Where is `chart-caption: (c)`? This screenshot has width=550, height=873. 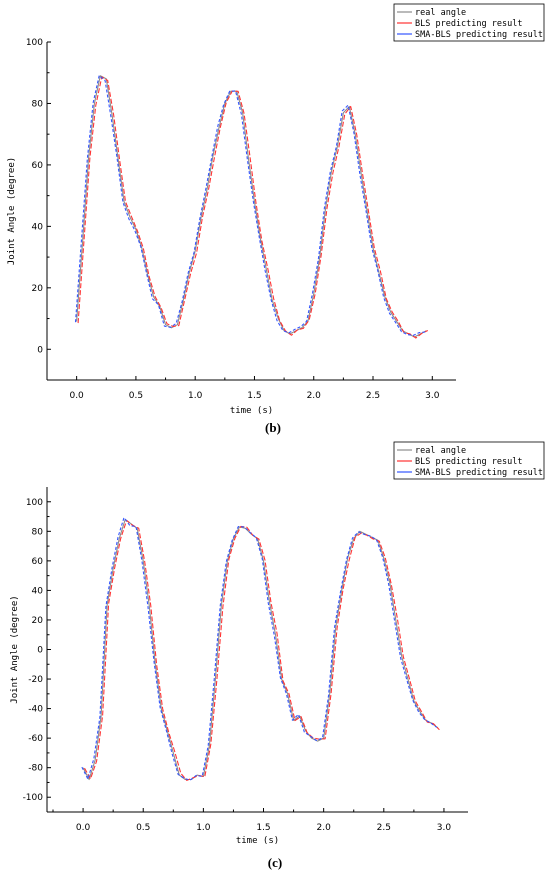
chart-caption: (c) is located at coordinates (275, 862).